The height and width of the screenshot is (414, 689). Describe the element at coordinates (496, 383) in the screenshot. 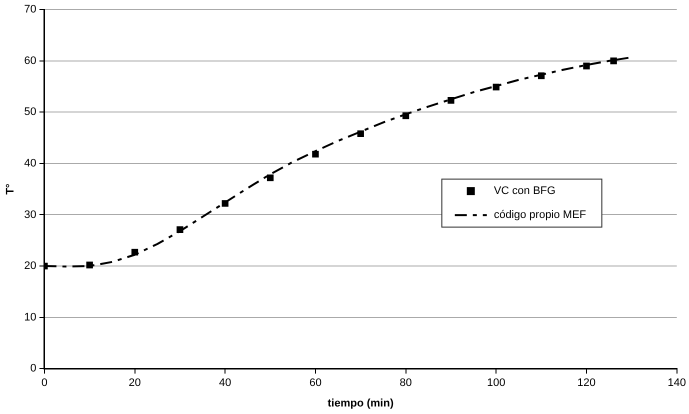

I see `x-tick-label: 100` at that location.